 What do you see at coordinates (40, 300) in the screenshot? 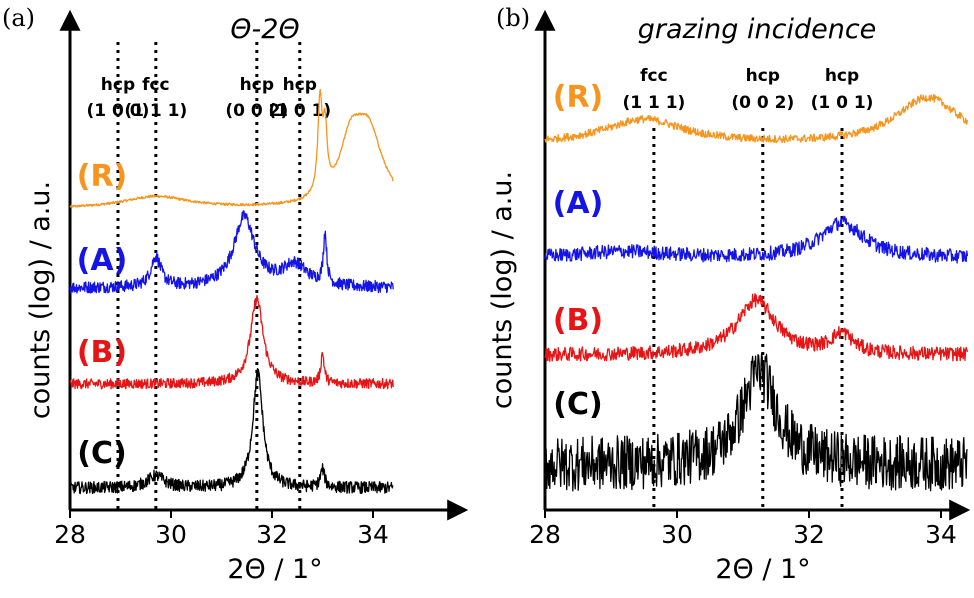
I see `panel-a-y-label: counts (log) / a.u.` at bounding box center [40, 300].